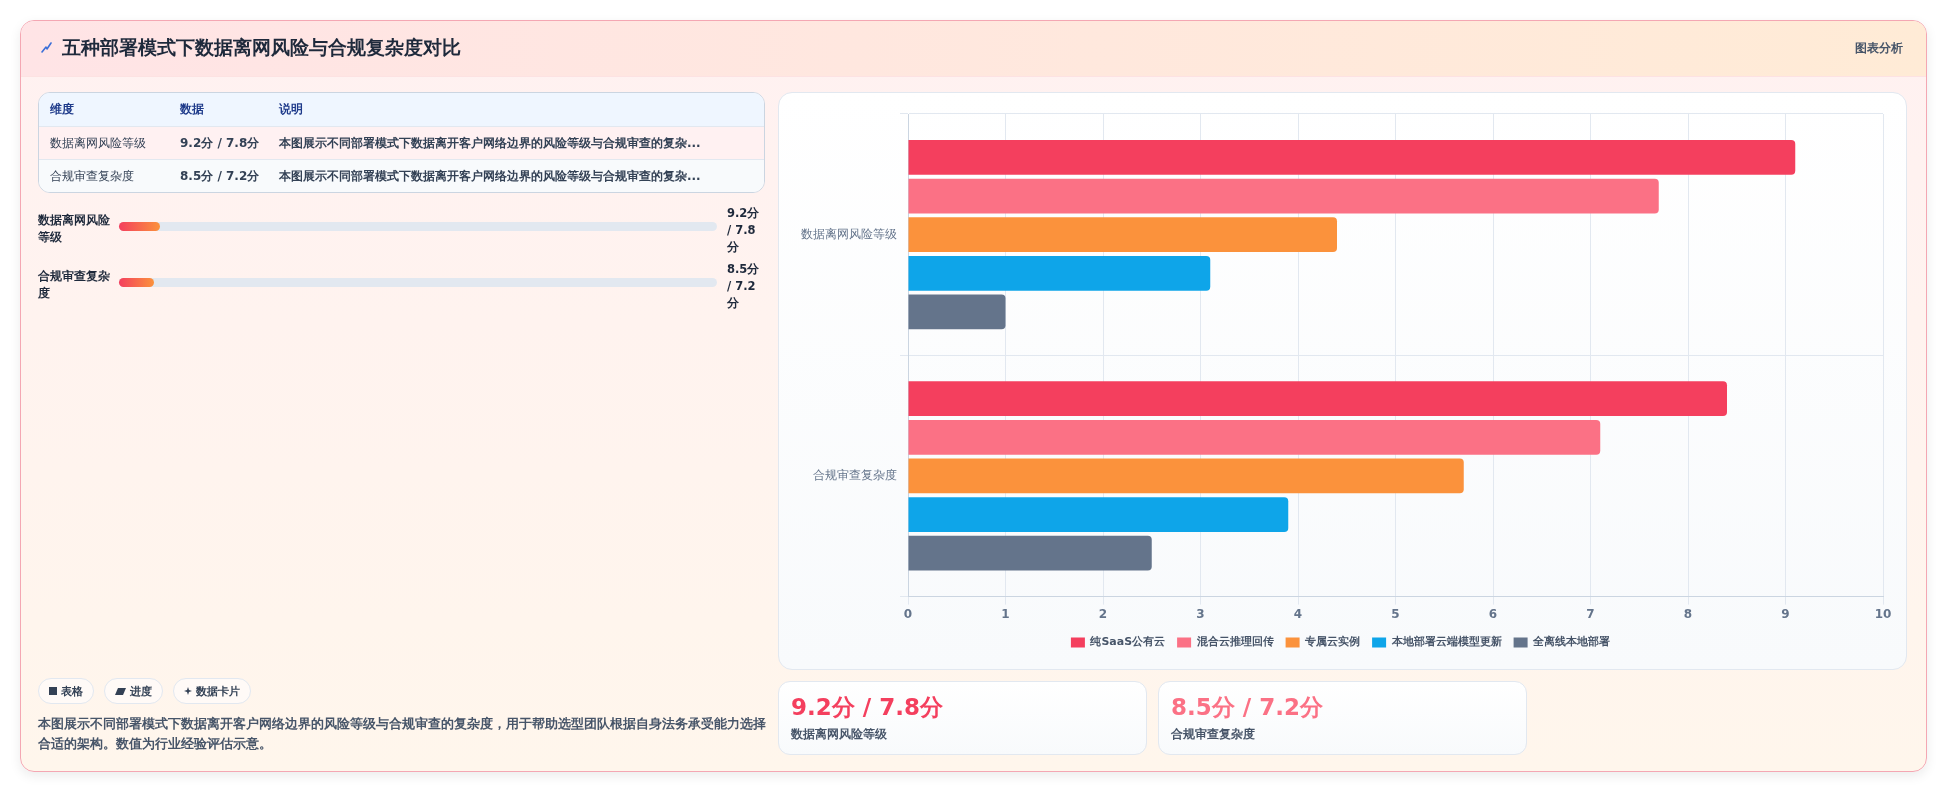  Describe the element at coordinates (62, 109) in the screenshot. I see `text: 维度` at that location.